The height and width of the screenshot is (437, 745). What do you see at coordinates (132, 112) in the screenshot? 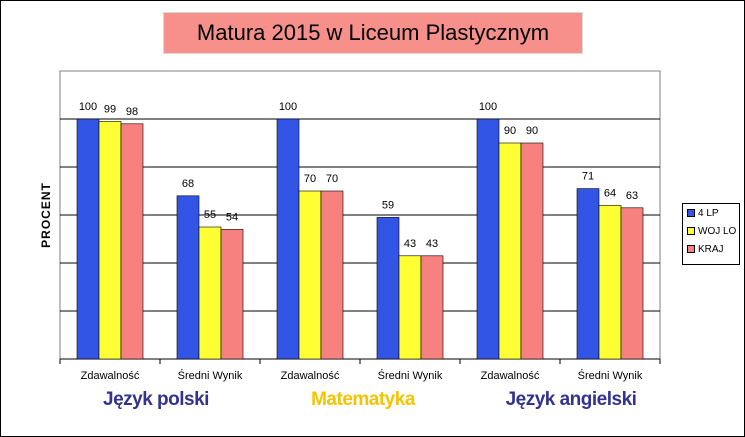
I see `data-label: 98` at bounding box center [132, 112].